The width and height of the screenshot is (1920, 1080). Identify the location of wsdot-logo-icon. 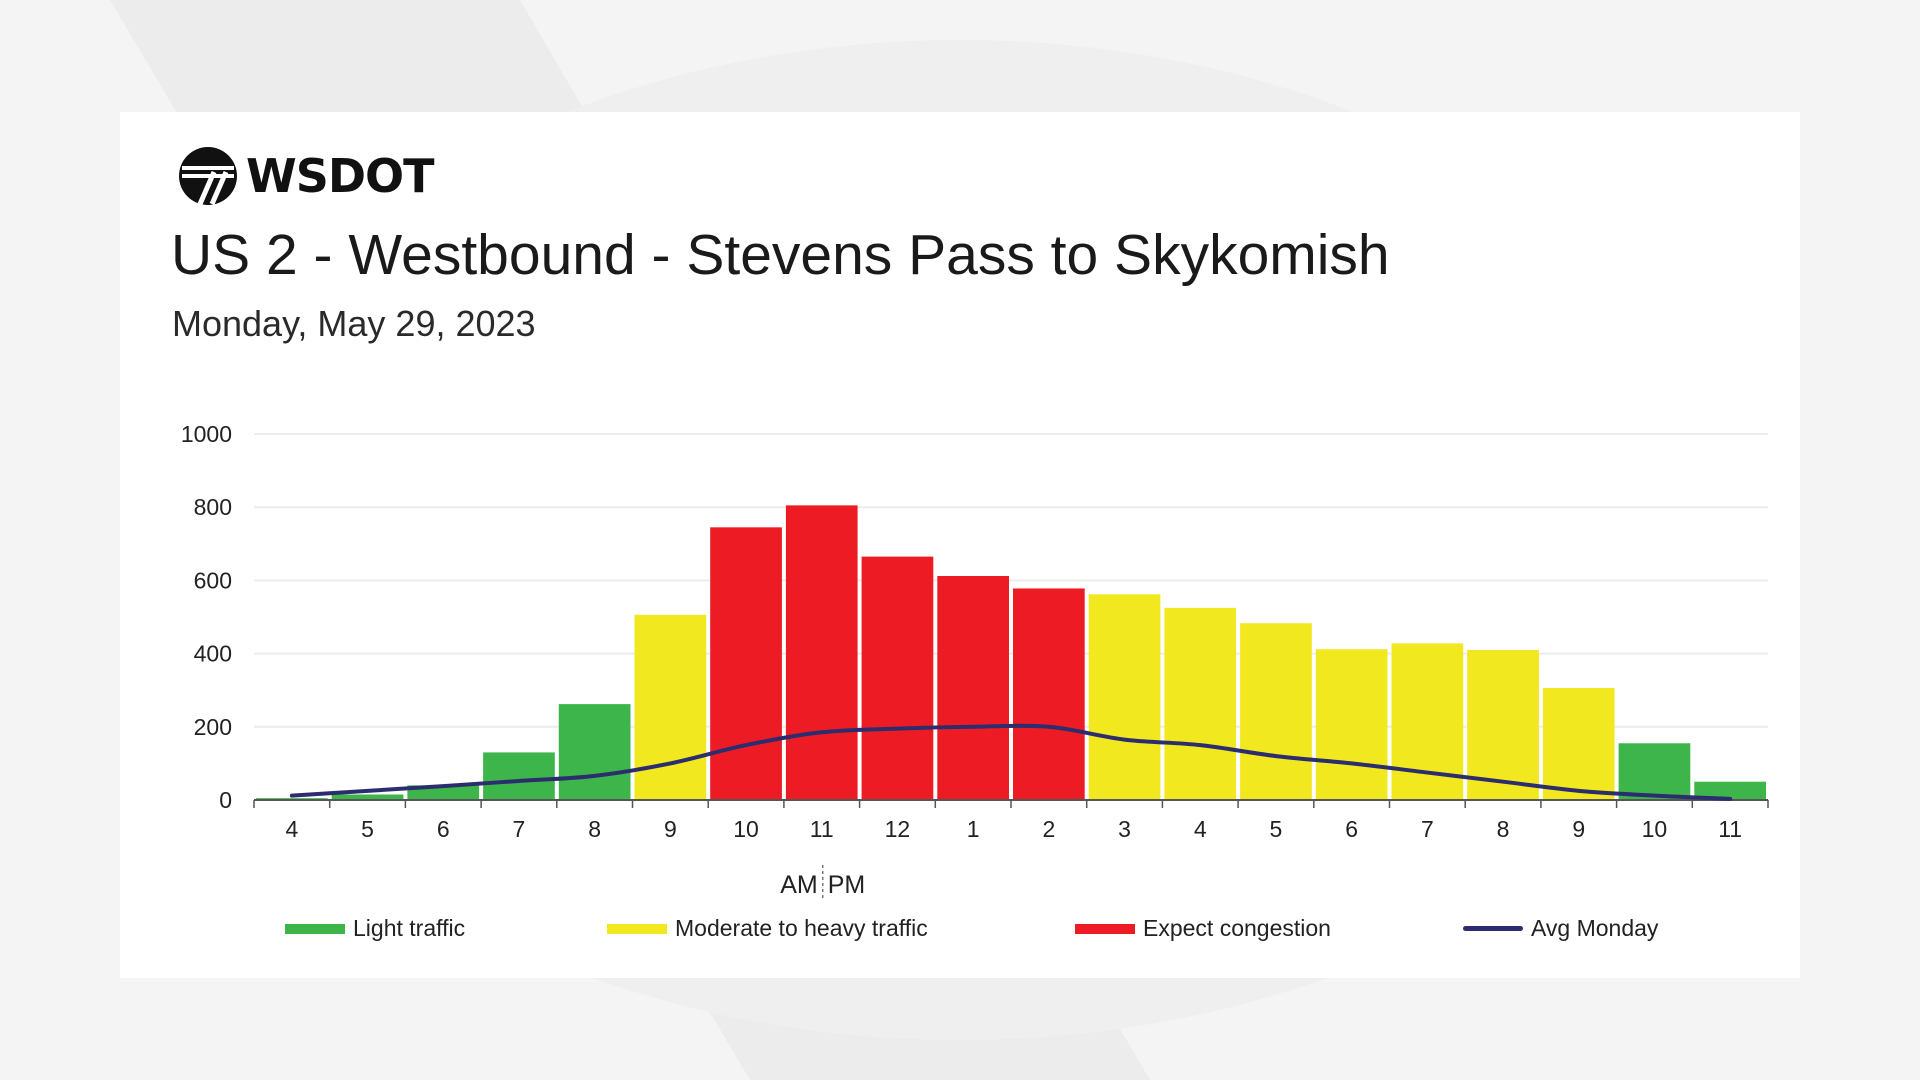
(208, 176).